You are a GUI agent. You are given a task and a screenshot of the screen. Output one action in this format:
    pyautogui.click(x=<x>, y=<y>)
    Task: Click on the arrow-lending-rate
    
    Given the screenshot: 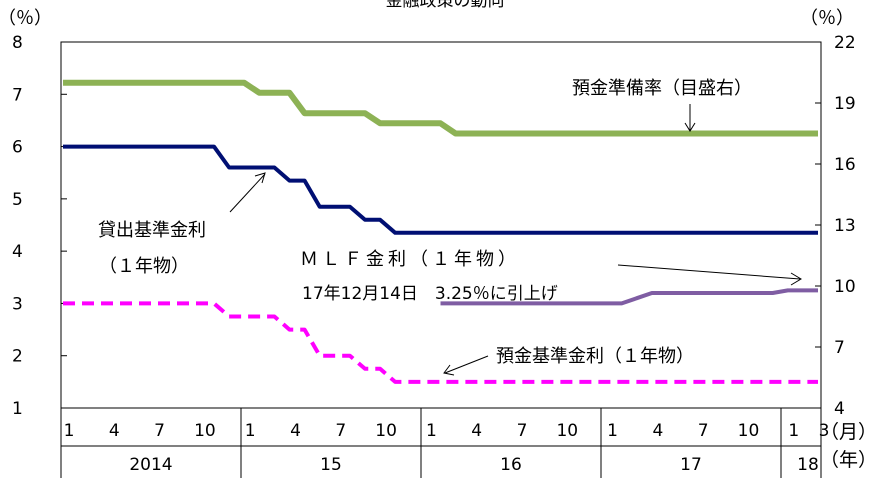 What is the action you would take?
    pyautogui.click(x=247, y=192)
    